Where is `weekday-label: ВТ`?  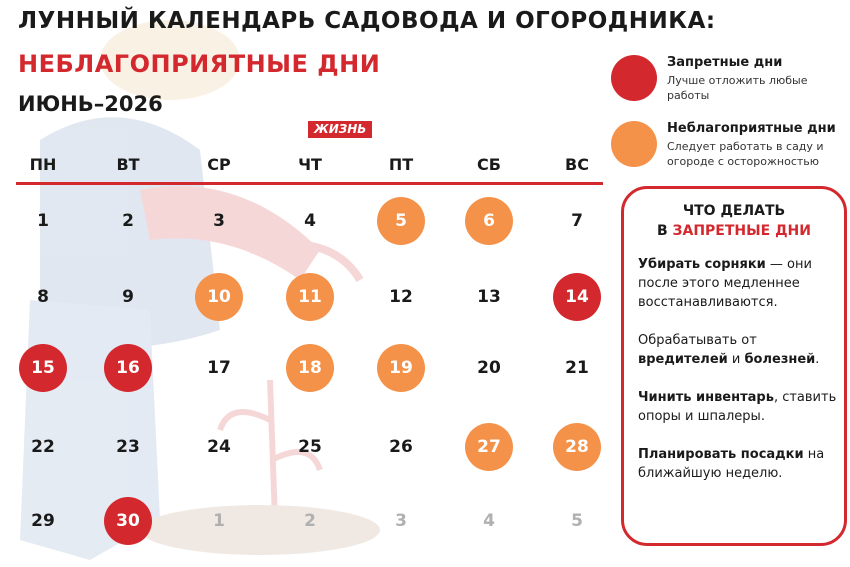 weekday-label: ВТ is located at coordinates (128, 164).